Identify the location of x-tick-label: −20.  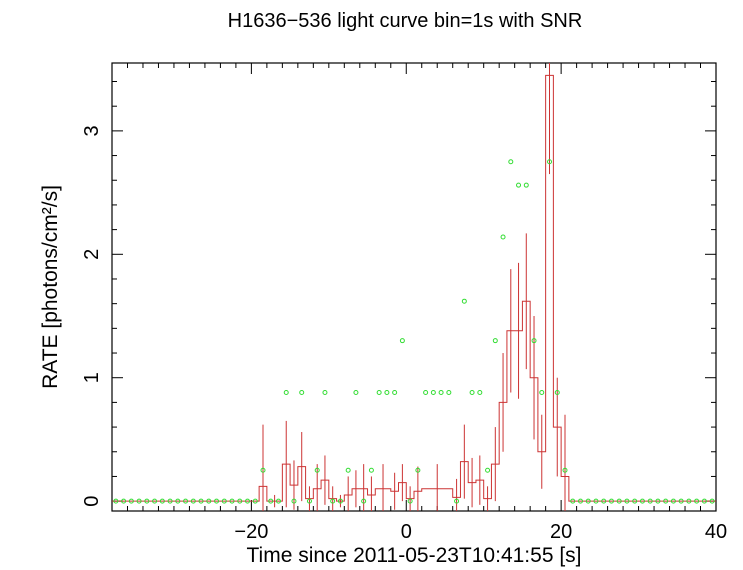
(251, 532).